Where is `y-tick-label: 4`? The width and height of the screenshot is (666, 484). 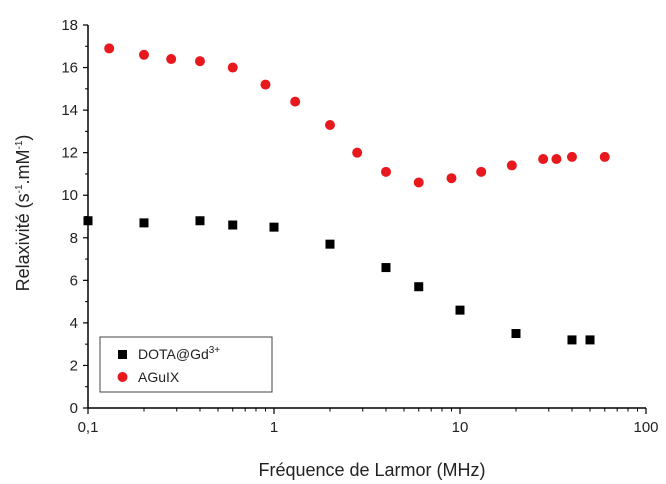 y-tick-label: 4 is located at coordinates (74, 323).